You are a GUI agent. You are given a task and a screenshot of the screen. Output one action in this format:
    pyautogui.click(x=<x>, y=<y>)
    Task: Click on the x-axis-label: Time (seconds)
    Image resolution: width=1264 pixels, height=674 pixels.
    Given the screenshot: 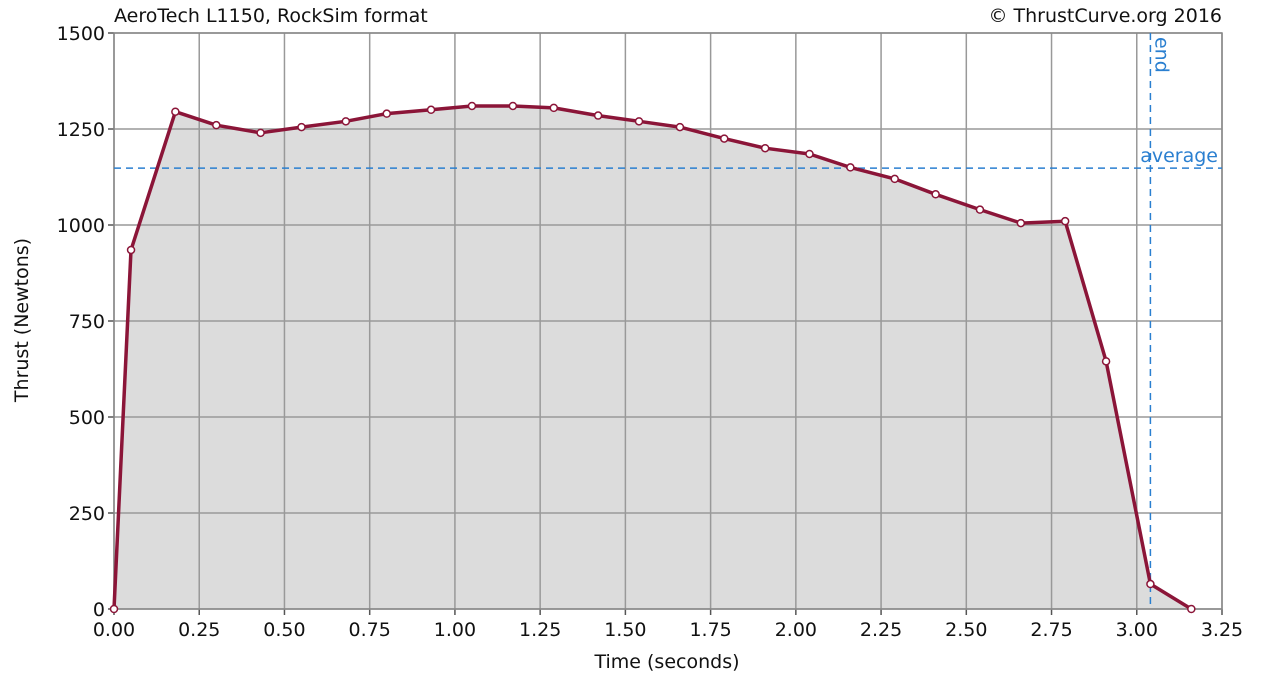 What is the action you would take?
    pyautogui.click(x=666, y=662)
    